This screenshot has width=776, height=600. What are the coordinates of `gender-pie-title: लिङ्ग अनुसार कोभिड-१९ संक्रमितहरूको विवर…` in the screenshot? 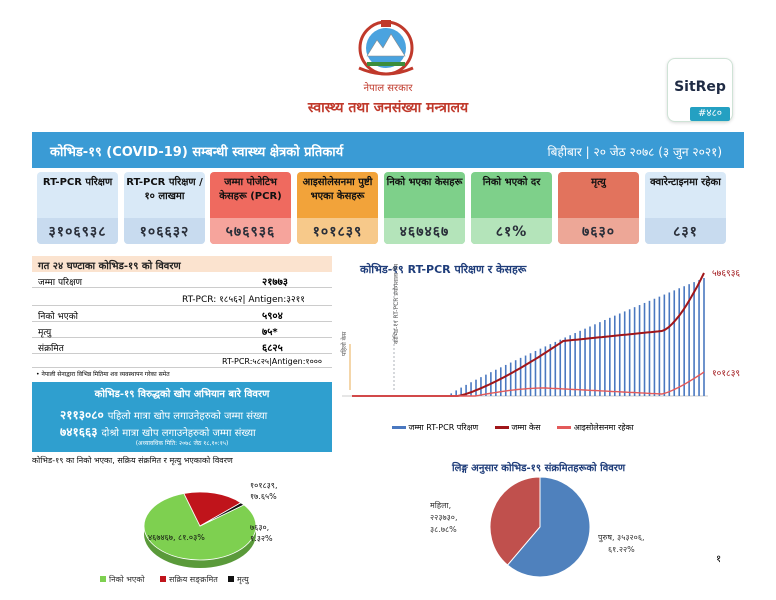 It's located at (539, 468).